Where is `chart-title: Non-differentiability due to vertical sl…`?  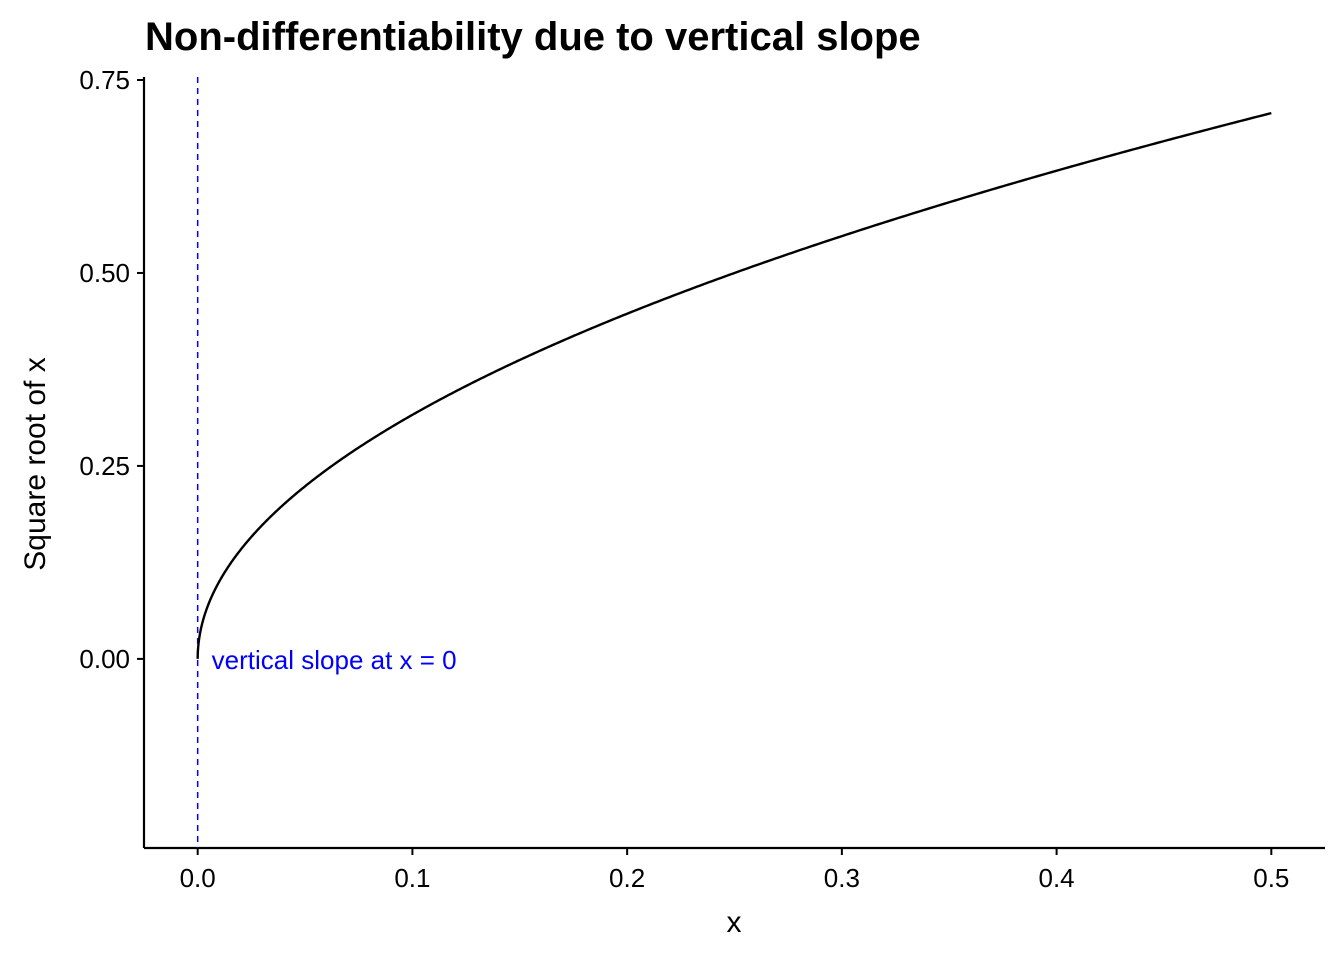
chart-title: Non-differentiability due to vertical sl… is located at coordinates (533, 37).